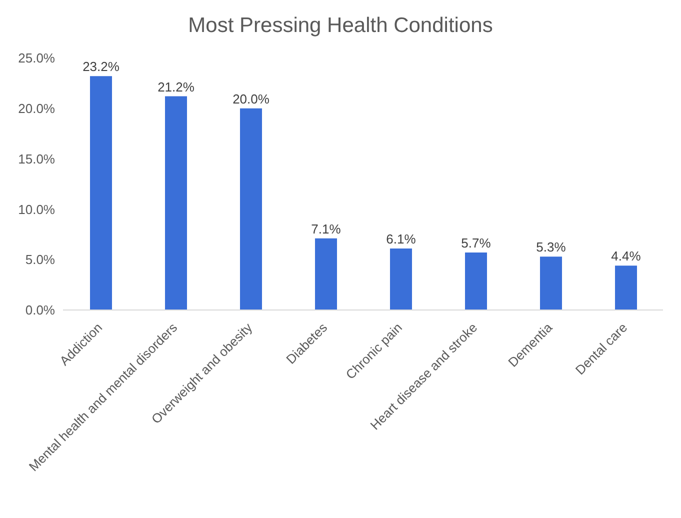 The height and width of the screenshot is (518, 681). Describe the element at coordinates (326, 228) in the screenshot. I see `data-label: 7.1%` at that location.